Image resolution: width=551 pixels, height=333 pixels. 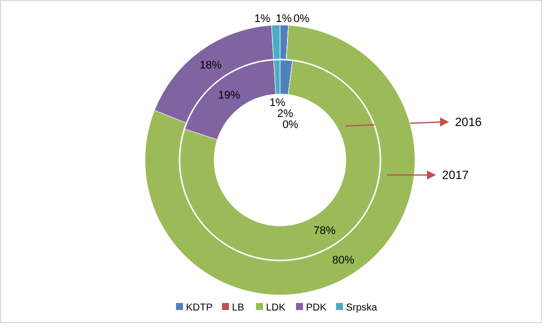 What do you see at coordinates (199, 308) in the screenshot?
I see `legend-label: KDTP` at bounding box center [199, 308].